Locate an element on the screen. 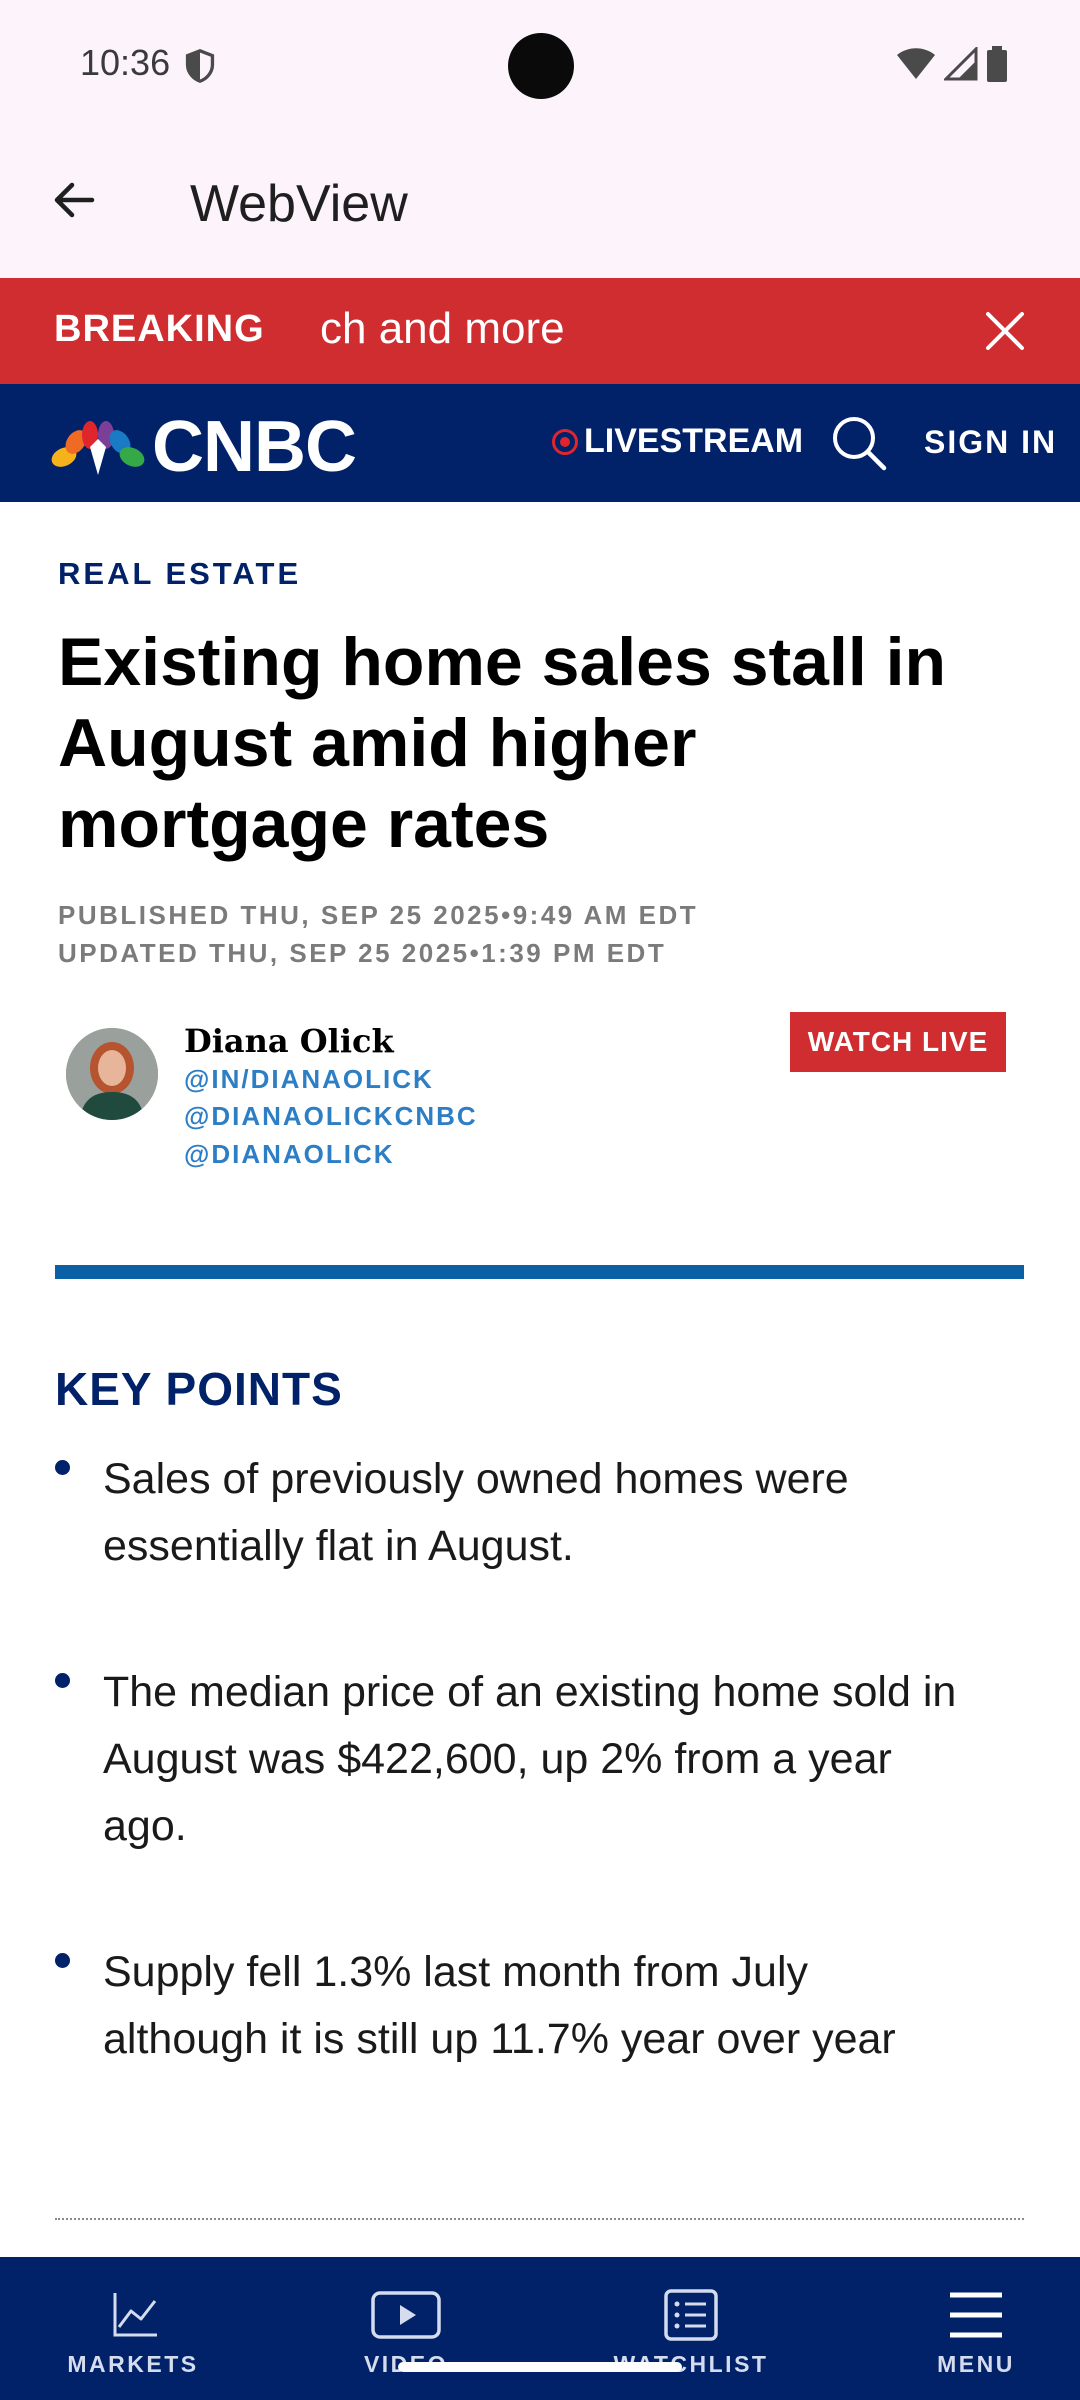  nav-watchlist: WATCHLIST is located at coordinates (691, 2328).